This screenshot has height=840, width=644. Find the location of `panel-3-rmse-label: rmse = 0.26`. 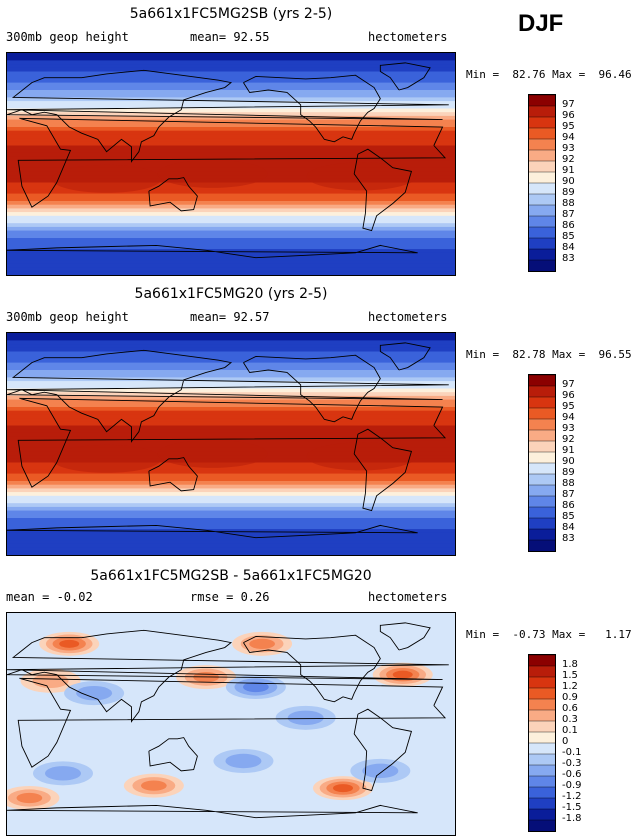

panel-3-rmse-label: rmse = 0.26 is located at coordinates (230, 597).